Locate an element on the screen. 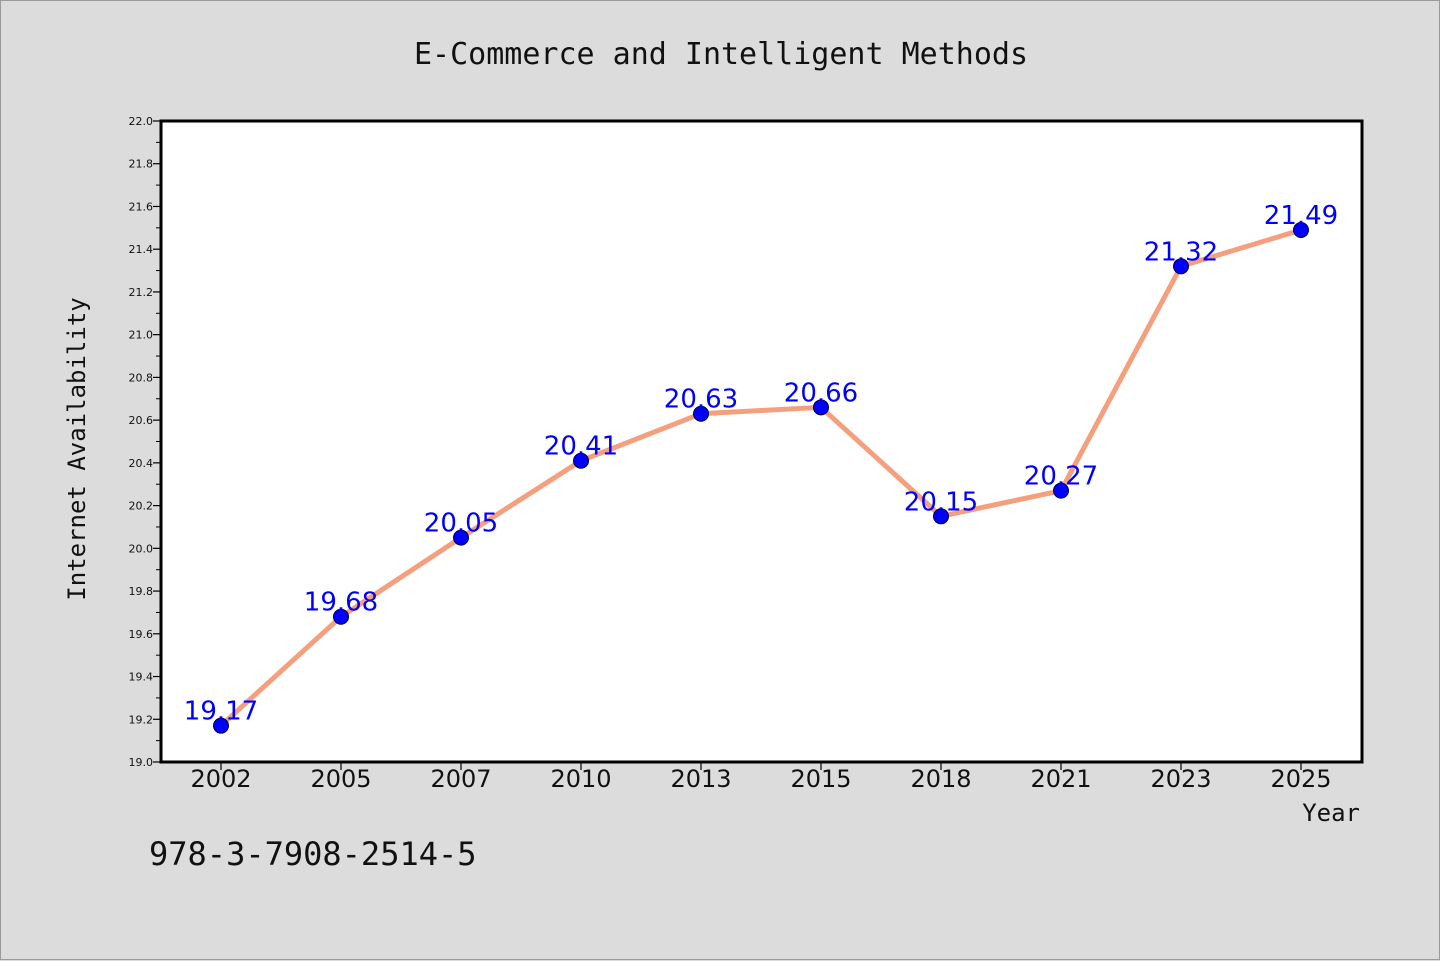 The image size is (1440, 961). x-axis-label: Year is located at coordinates (1331, 813).